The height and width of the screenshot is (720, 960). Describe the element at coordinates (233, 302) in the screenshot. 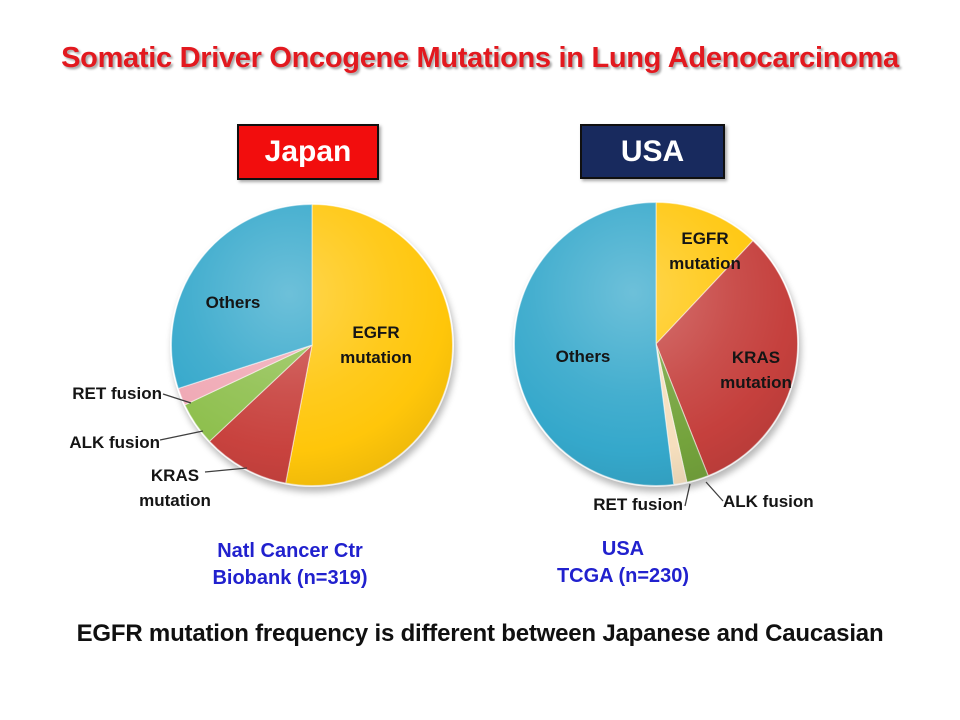

I see `japan-others-label: Others` at that location.